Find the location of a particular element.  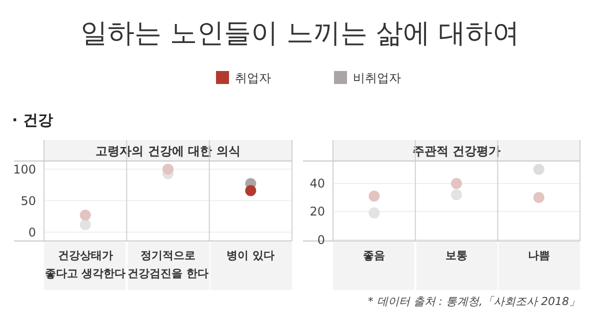

legend-label: 비취업자 is located at coordinates (377, 78).